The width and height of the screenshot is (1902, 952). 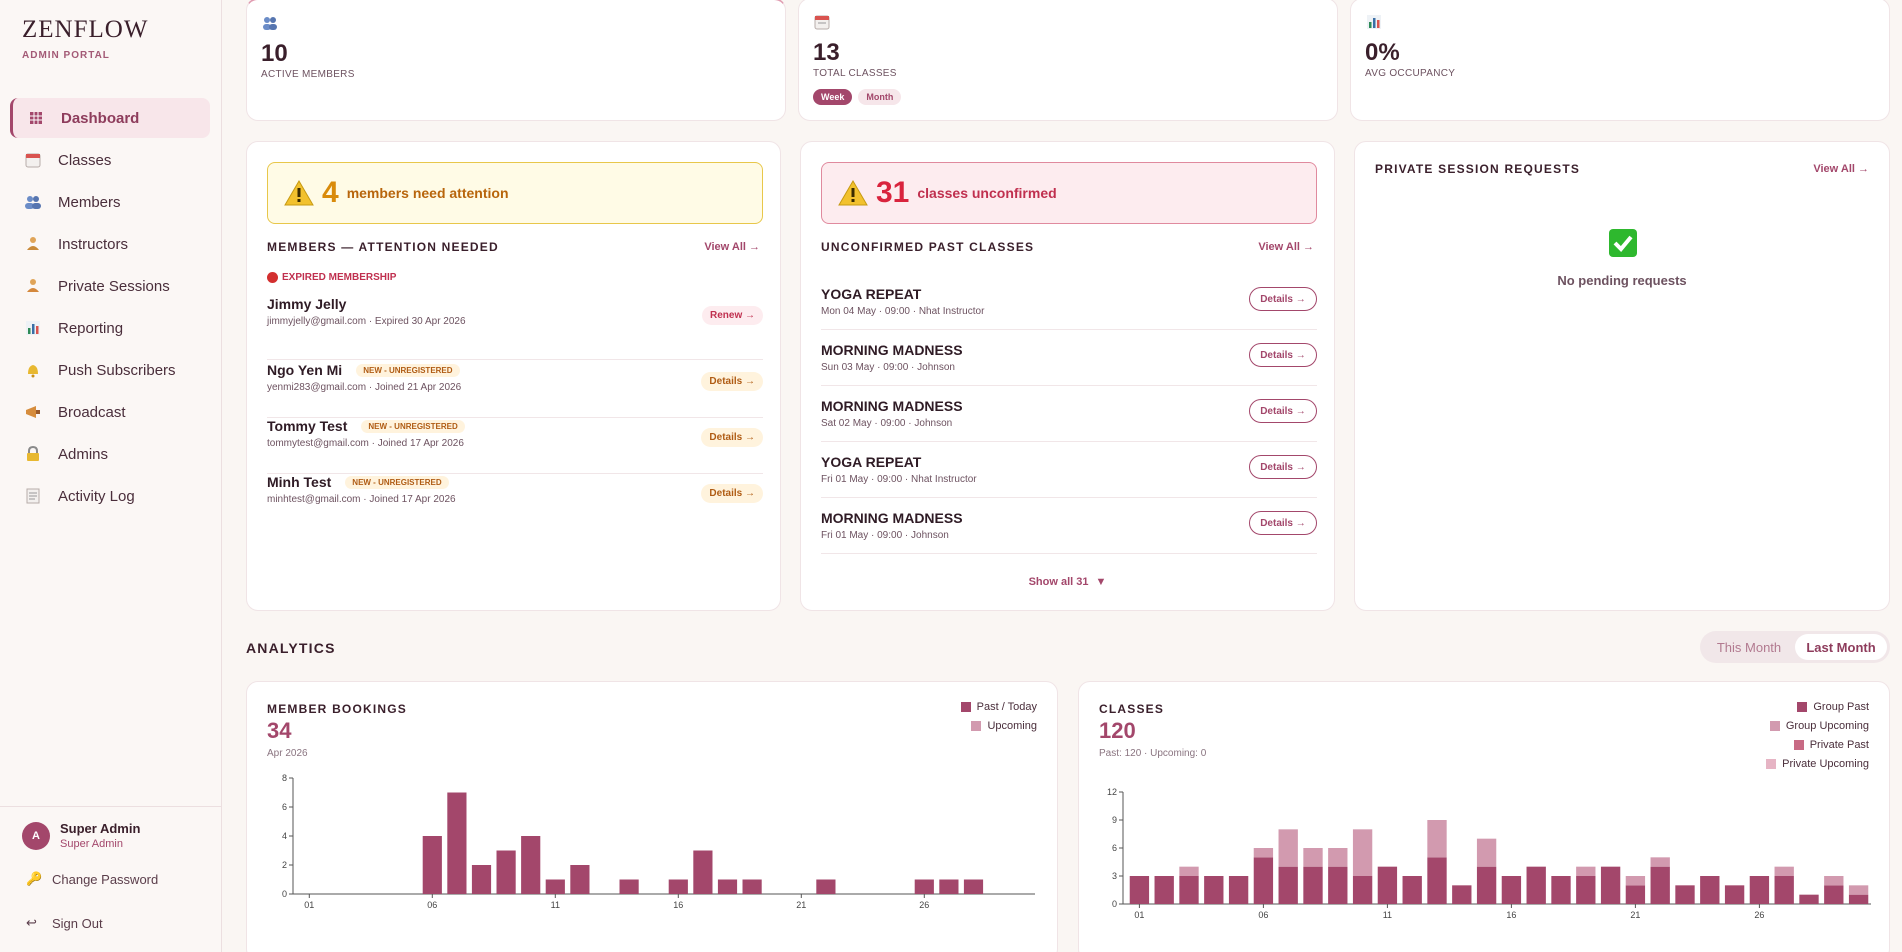 What do you see at coordinates (515, 193) in the screenshot?
I see `members-alert: 4 members need attention` at bounding box center [515, 193].